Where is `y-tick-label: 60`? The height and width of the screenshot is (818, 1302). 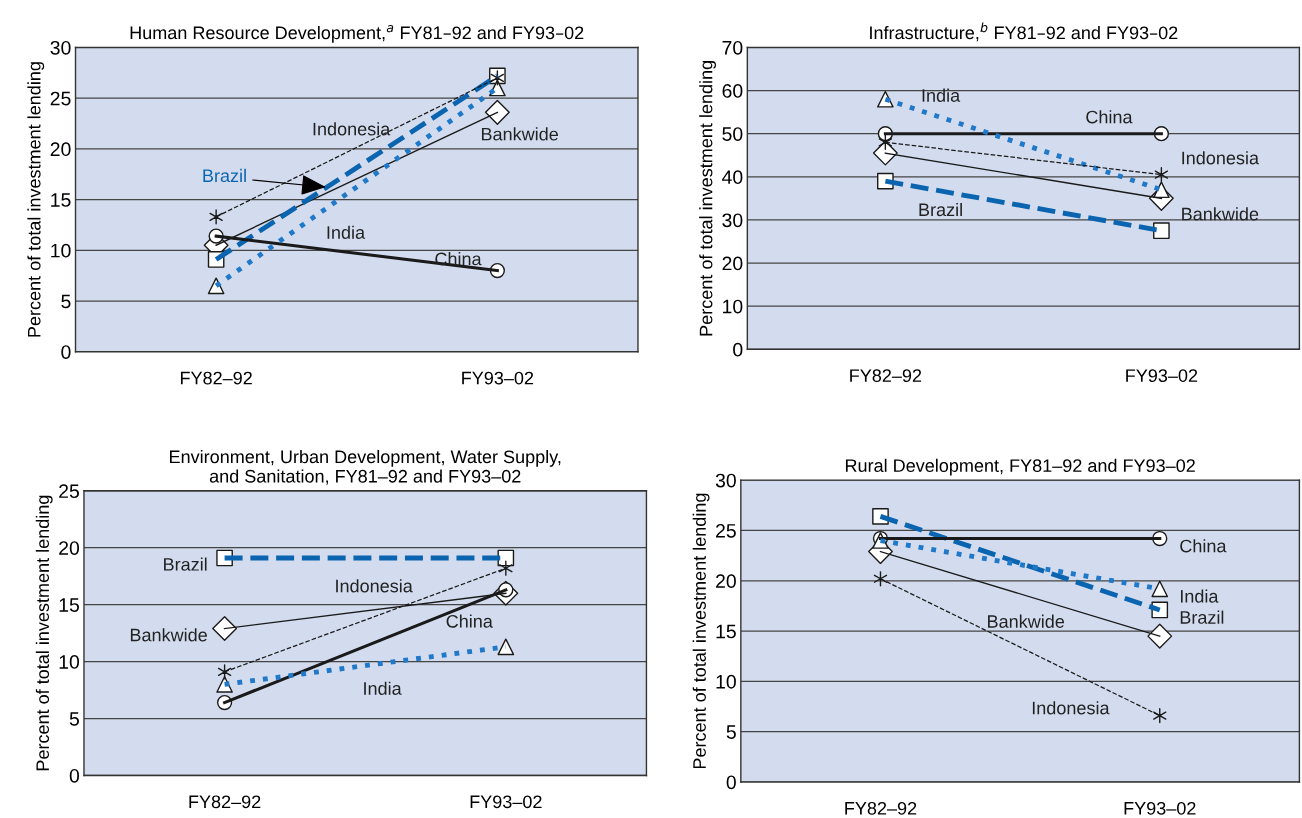 y-tick-label: 60 is located at coordinates (732, 91).